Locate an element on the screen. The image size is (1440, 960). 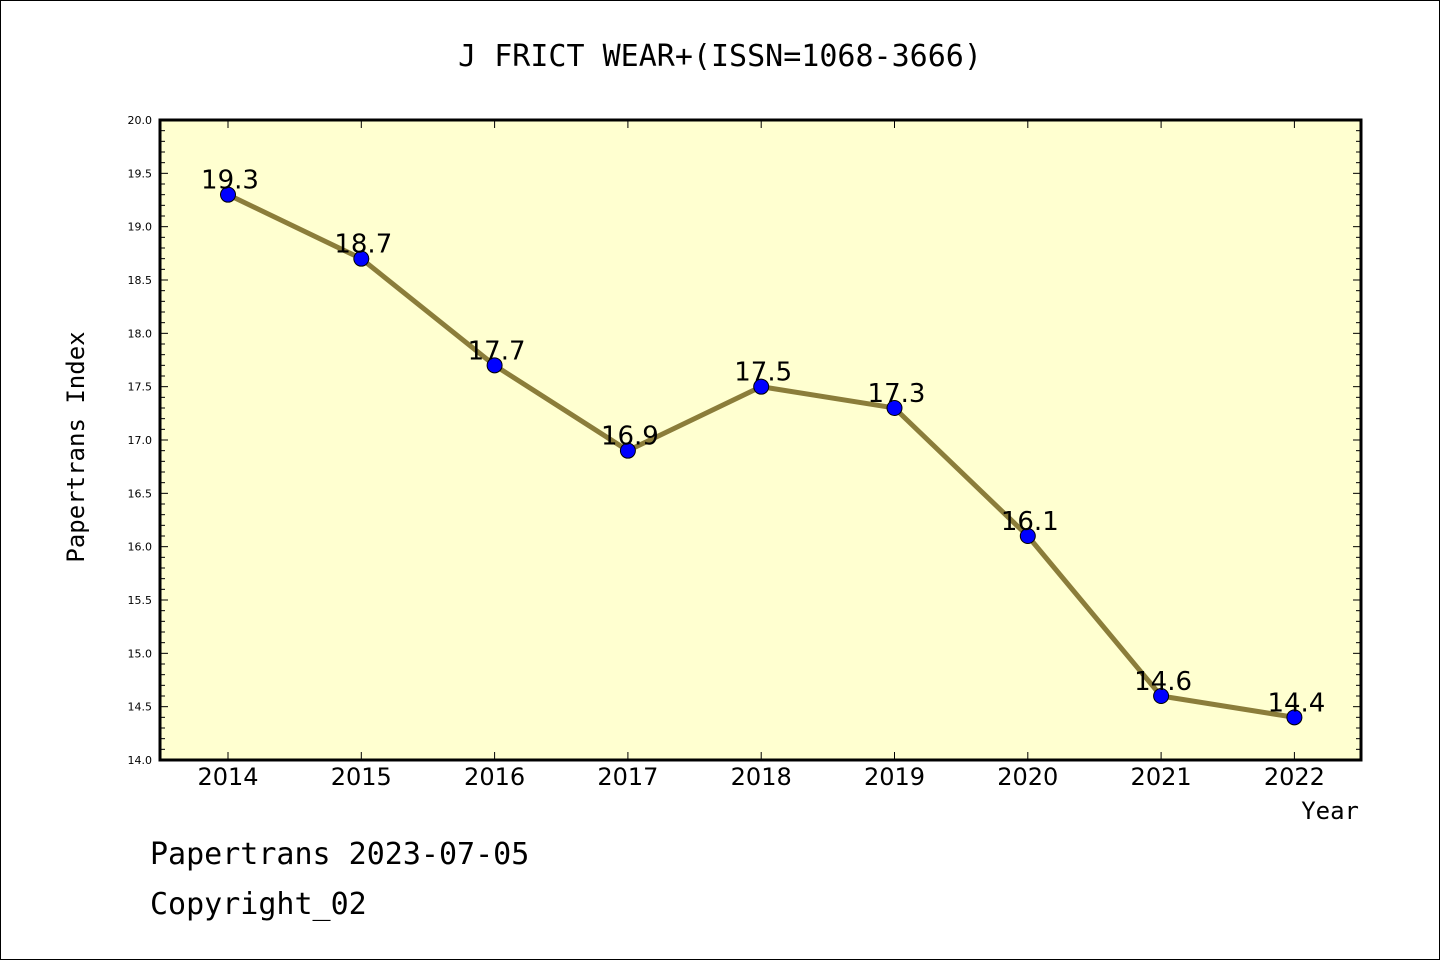
x-axis-label: Year is located at coordinates (1330, 811).